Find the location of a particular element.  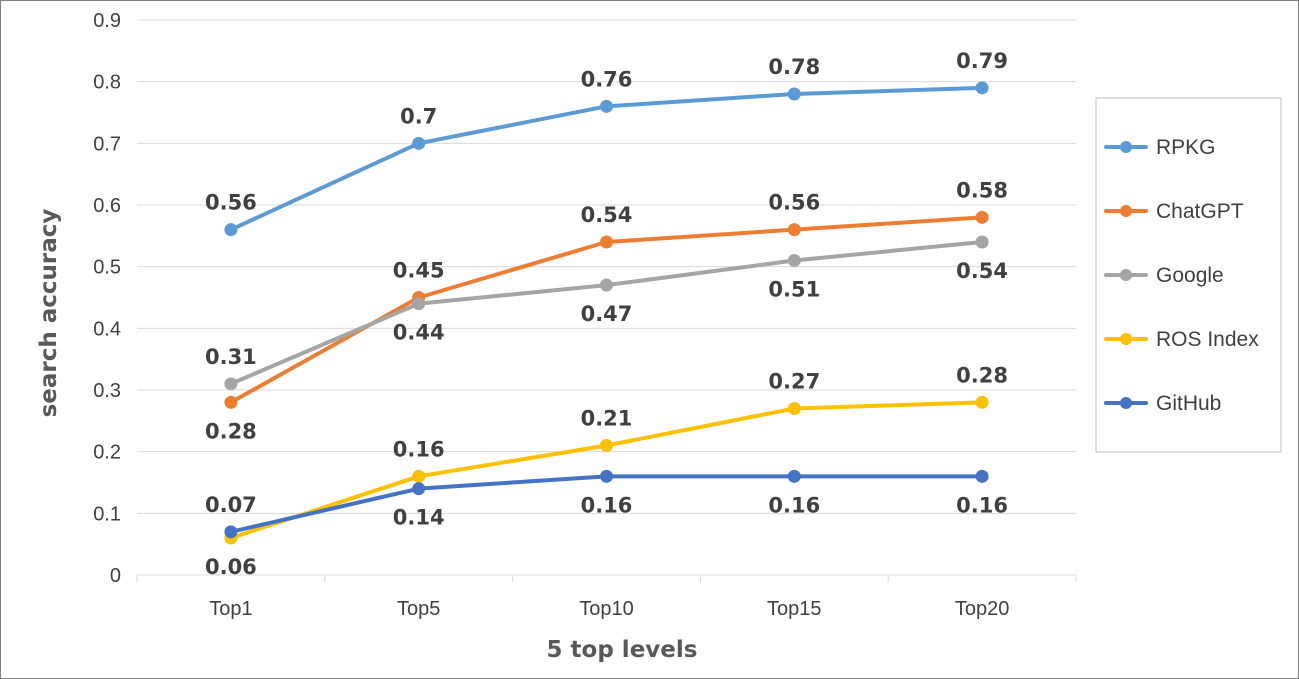

x-axis-title: 5 top levels is located at coordinates (622, 650).